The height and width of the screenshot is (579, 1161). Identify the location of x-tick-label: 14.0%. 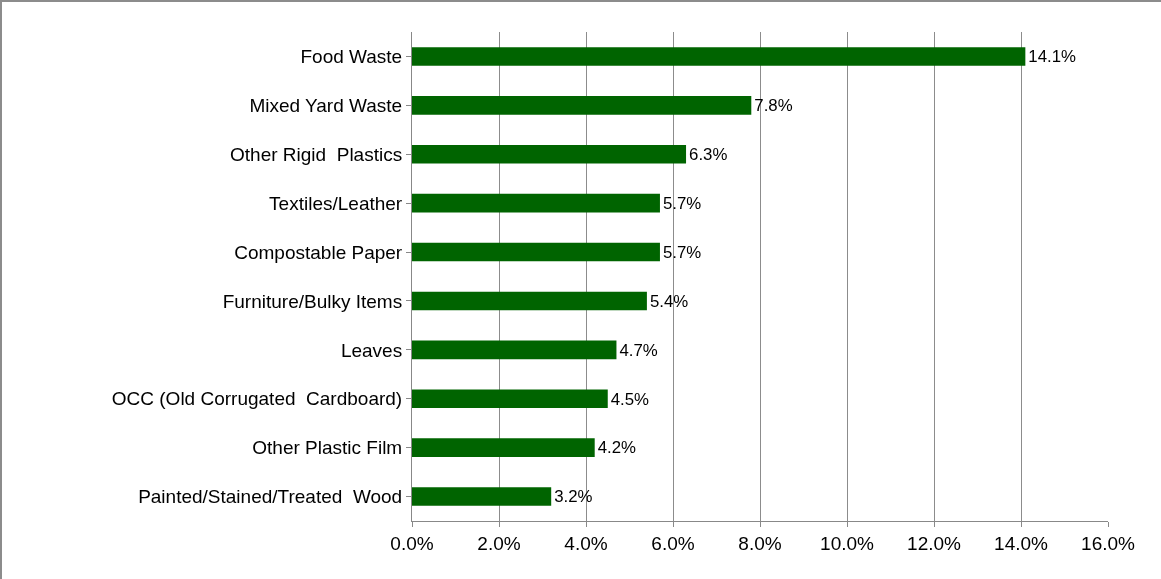
(1021, 543).